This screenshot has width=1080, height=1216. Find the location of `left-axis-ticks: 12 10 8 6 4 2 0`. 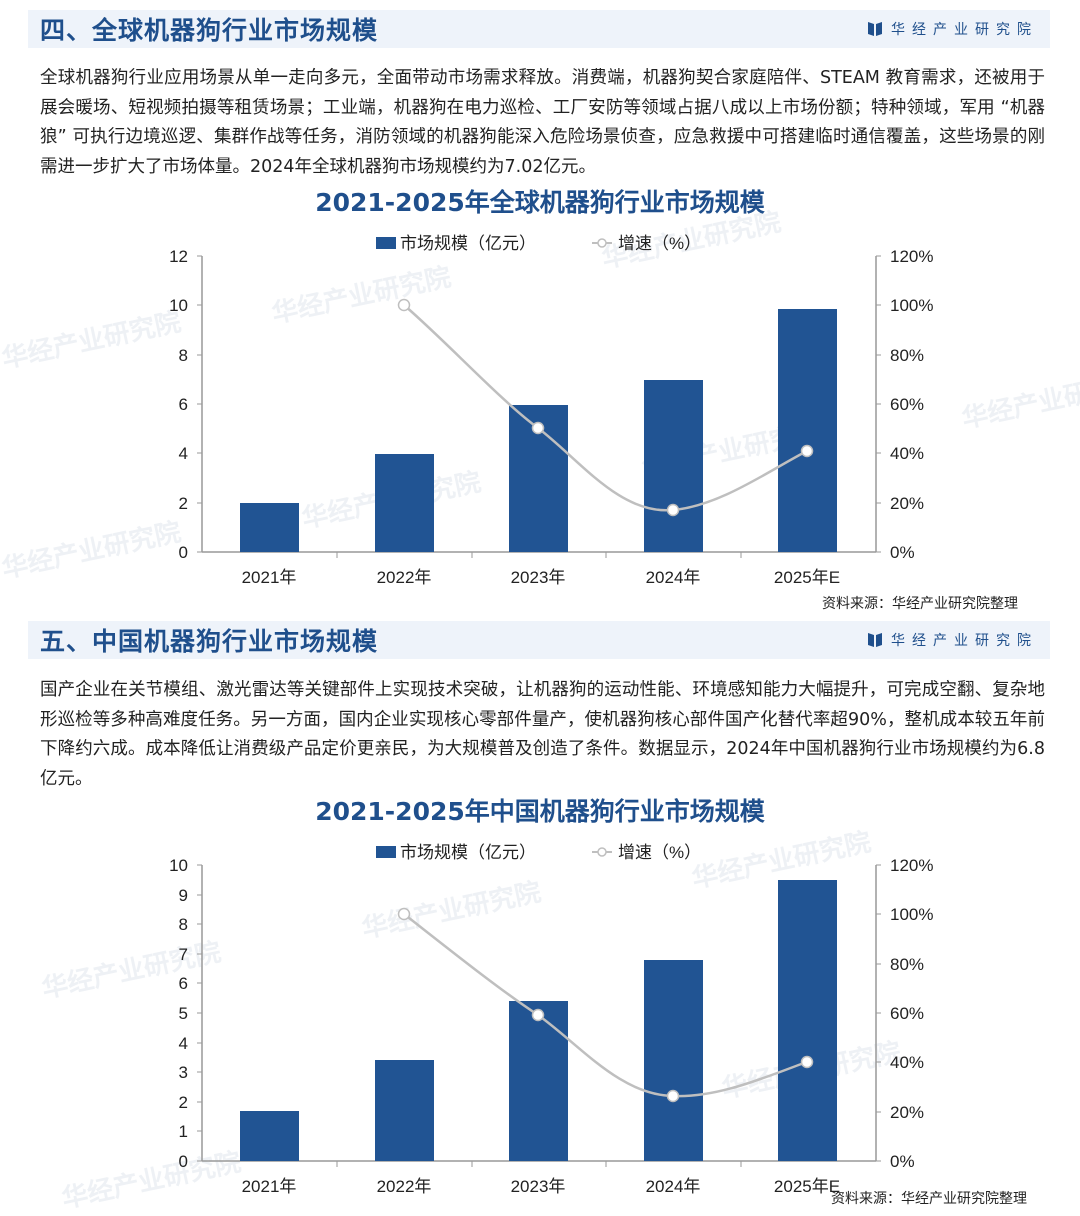

left-axis-ticks: 12 10 8 6 4 2 0 is located at coordinates (185, 404).